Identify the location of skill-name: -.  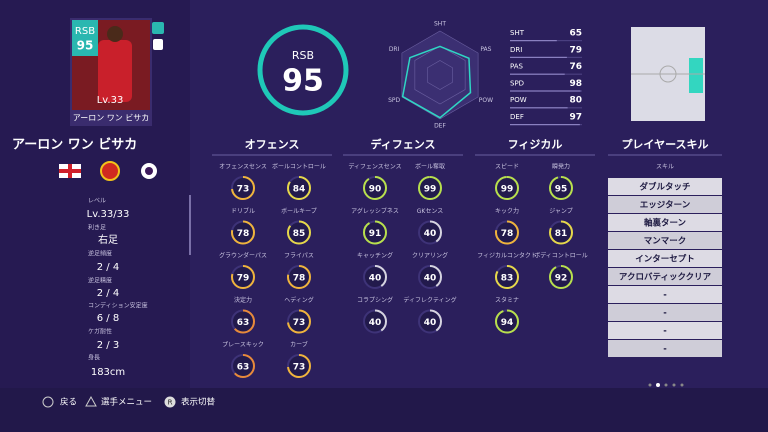
(665, 332).